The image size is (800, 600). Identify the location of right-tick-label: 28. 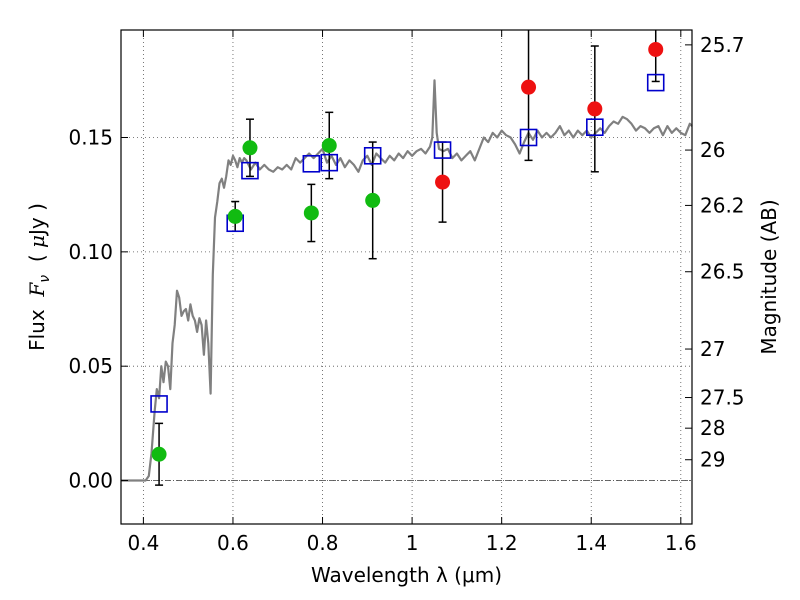
(712, 428).